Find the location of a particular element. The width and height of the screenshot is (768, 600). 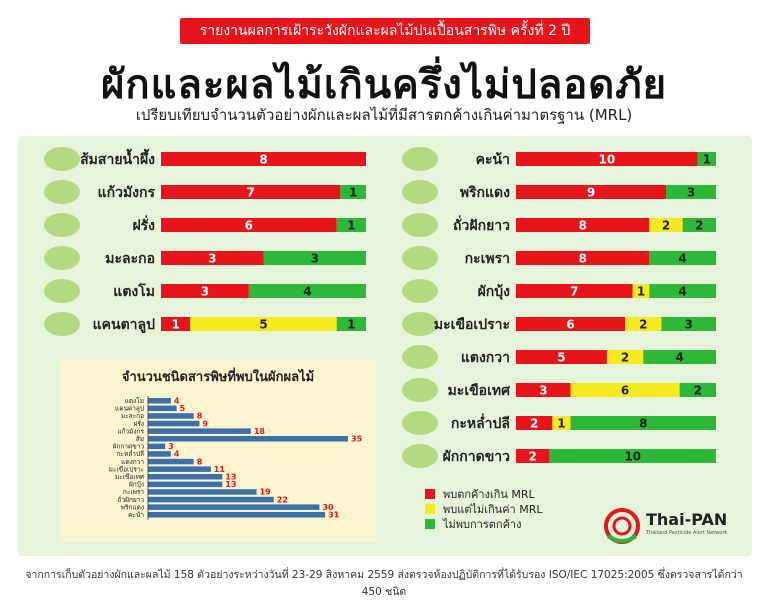

data-label: 6 is located at coordinates (625, 391).